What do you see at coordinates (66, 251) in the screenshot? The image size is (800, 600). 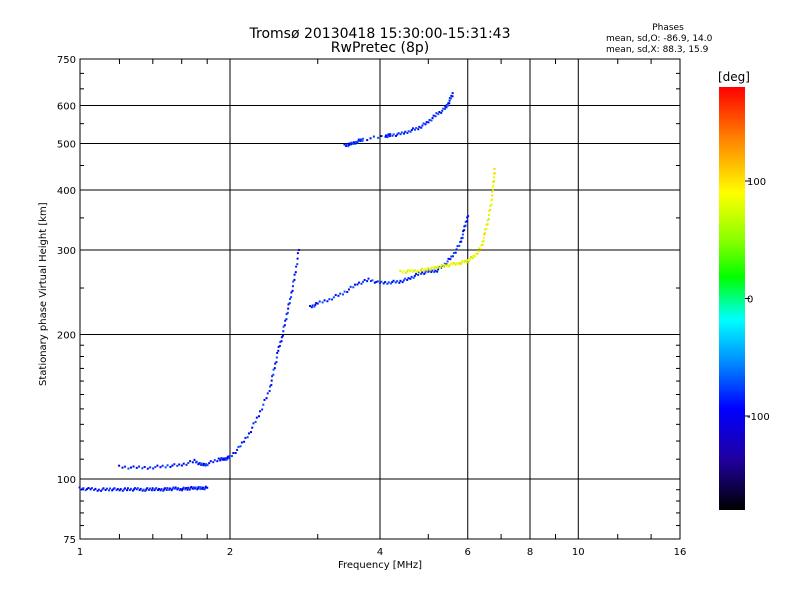 I see `y-tick-label: 300` at bounding box center [66, 251].